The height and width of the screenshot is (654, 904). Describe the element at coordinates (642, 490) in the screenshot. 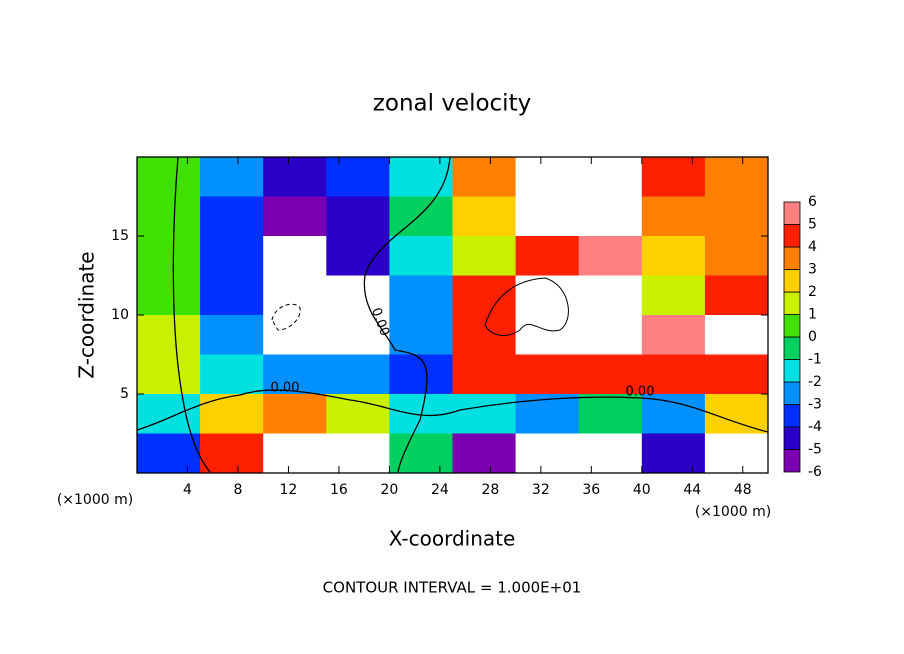

I see `x-tick-label: 40` at that location.